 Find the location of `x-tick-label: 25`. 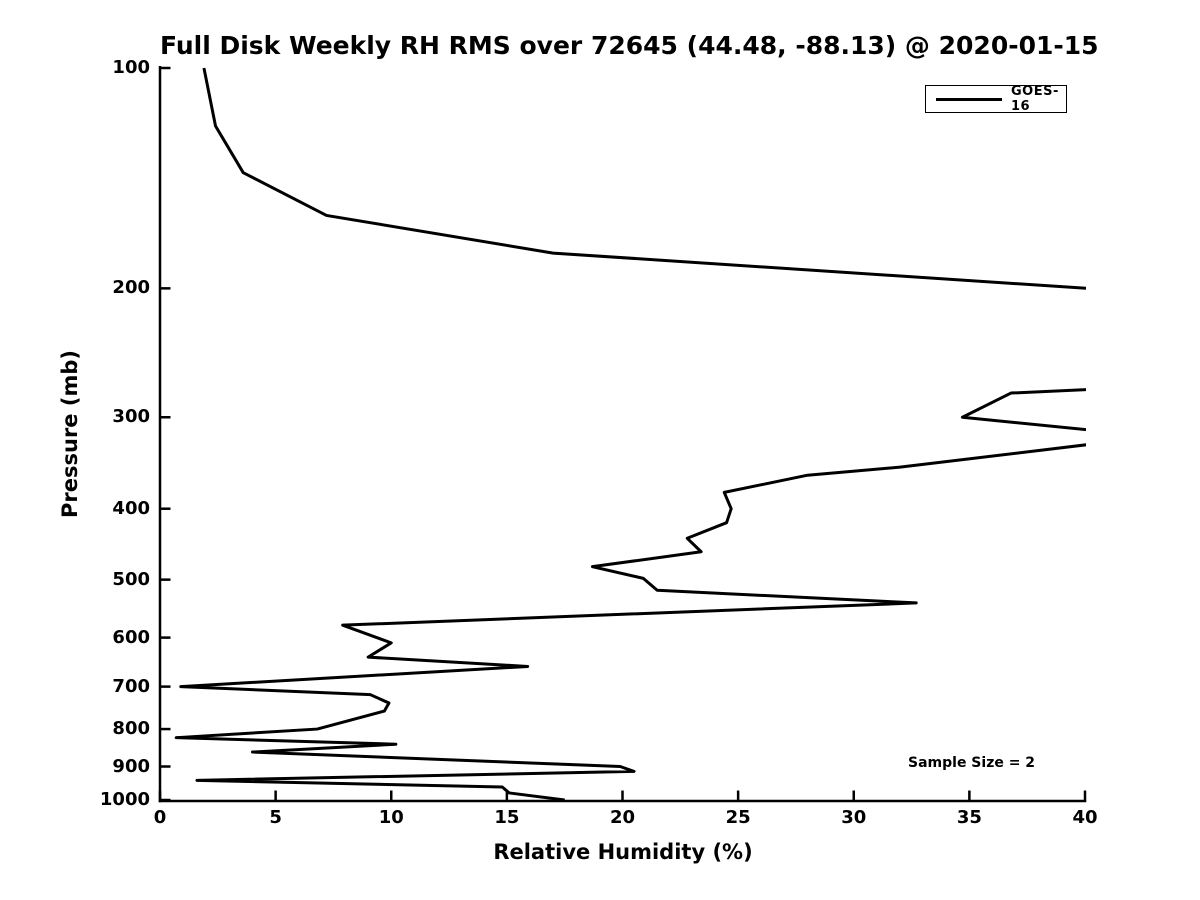

x-tick-label: 25 is located at coordinates (738, 817).